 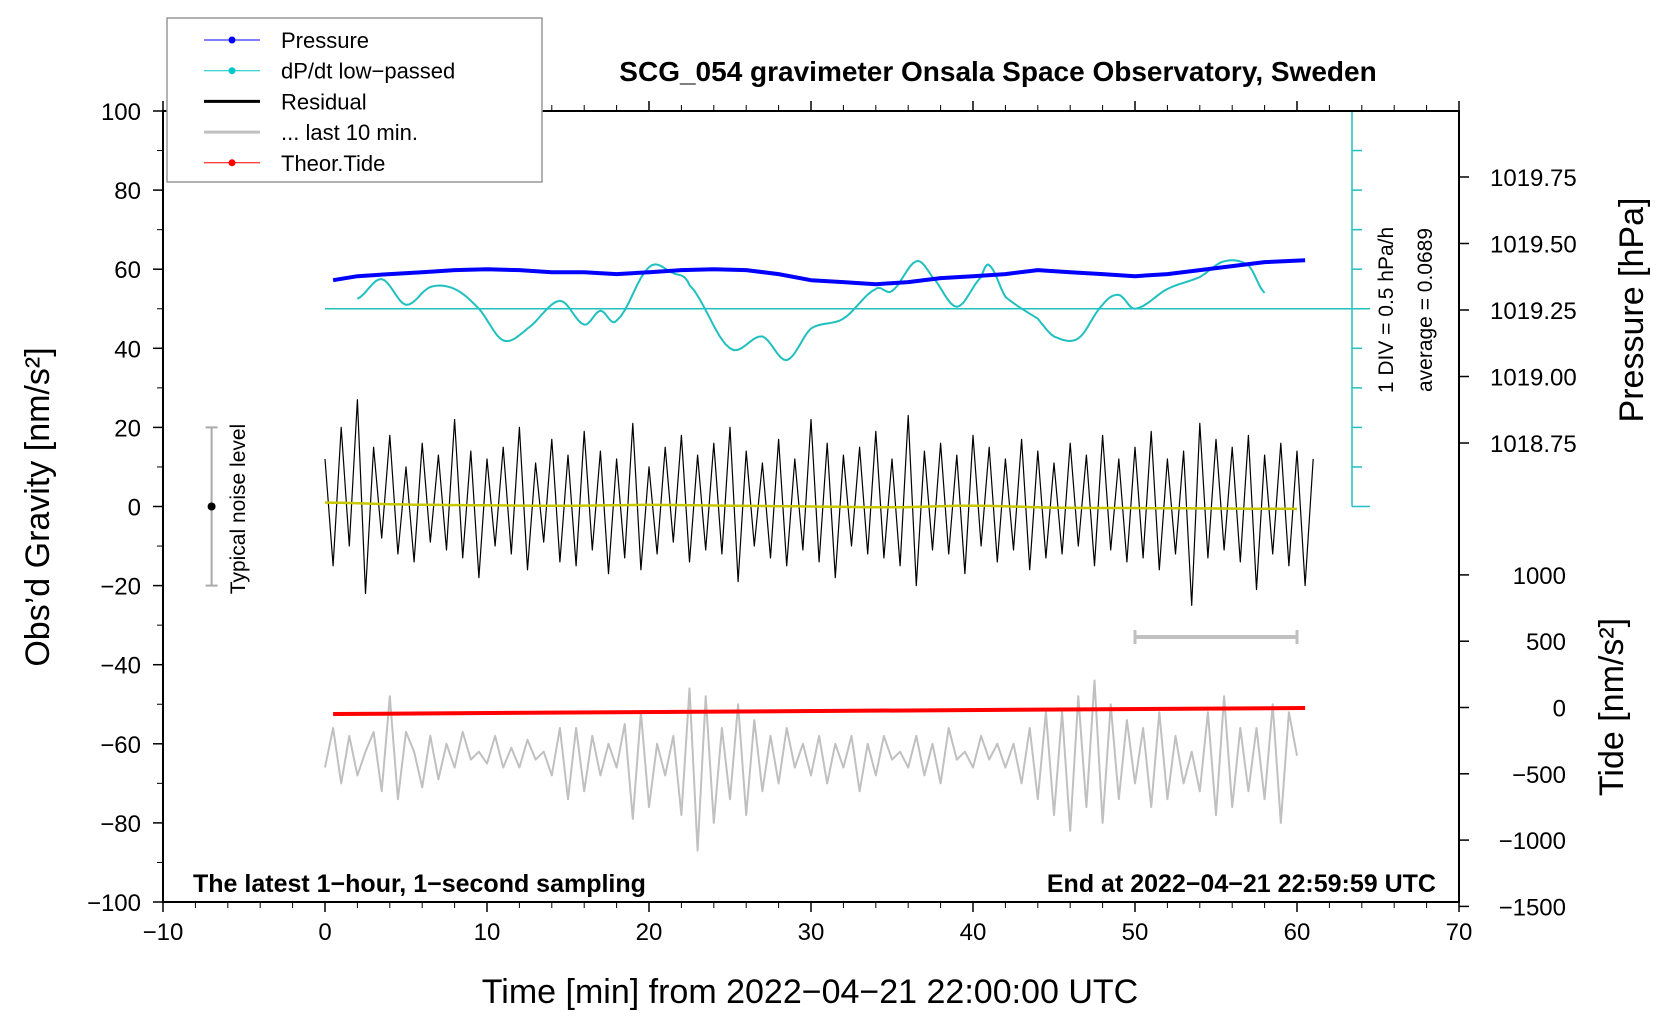 I want to click on x-tick-label: 70, so click(x=1459, y=932).